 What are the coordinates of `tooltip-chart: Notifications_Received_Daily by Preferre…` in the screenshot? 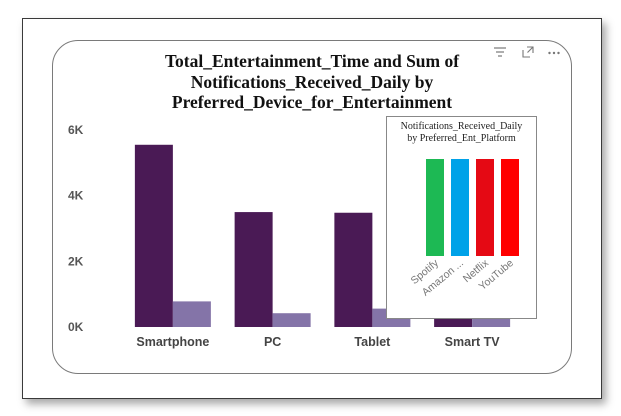 It's located at (461, 217).